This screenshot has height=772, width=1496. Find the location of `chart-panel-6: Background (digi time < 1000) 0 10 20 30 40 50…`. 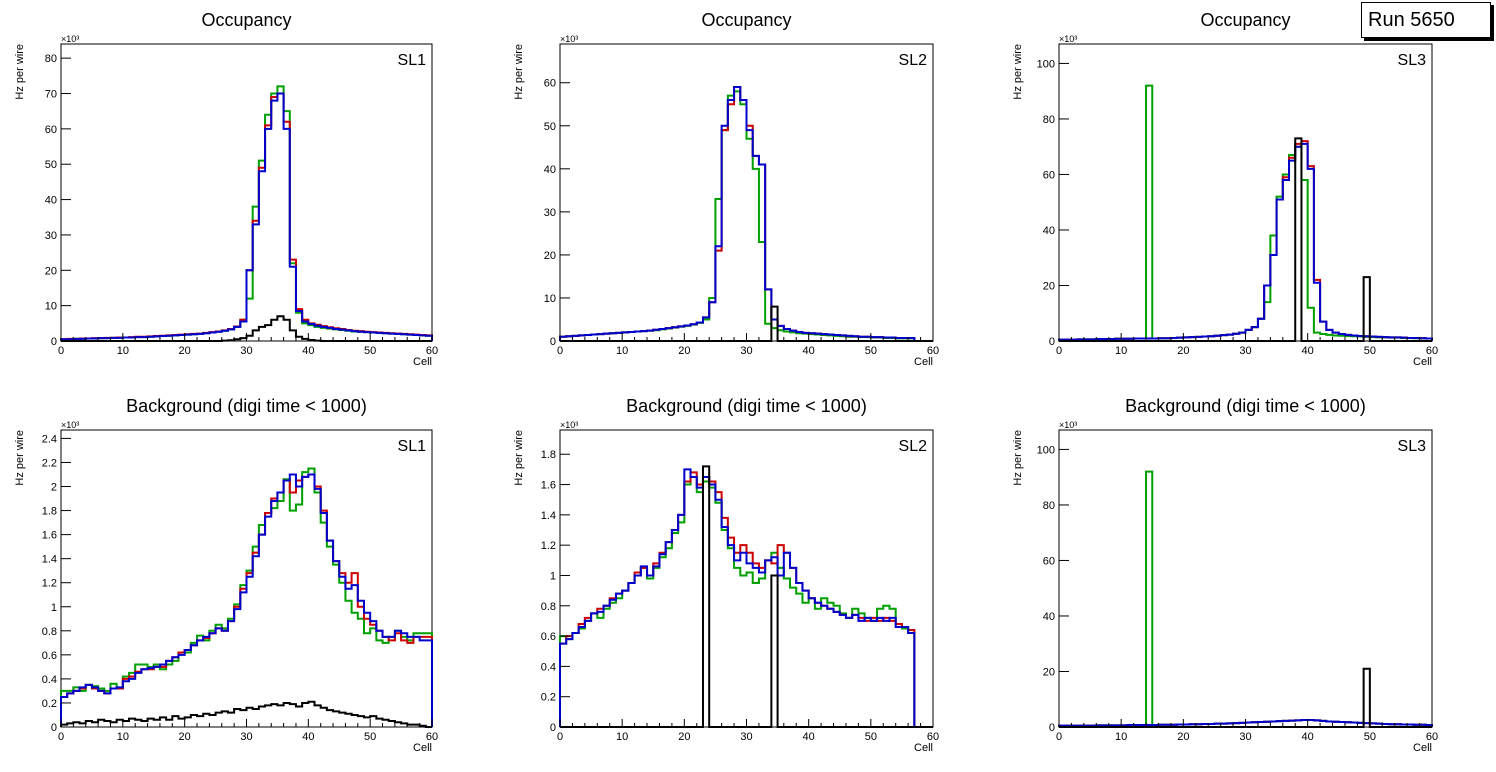

chart-panel-6: Background (digi time < 1000) 0 10 20 30 40 50… is located at coordinates (1225, 575).